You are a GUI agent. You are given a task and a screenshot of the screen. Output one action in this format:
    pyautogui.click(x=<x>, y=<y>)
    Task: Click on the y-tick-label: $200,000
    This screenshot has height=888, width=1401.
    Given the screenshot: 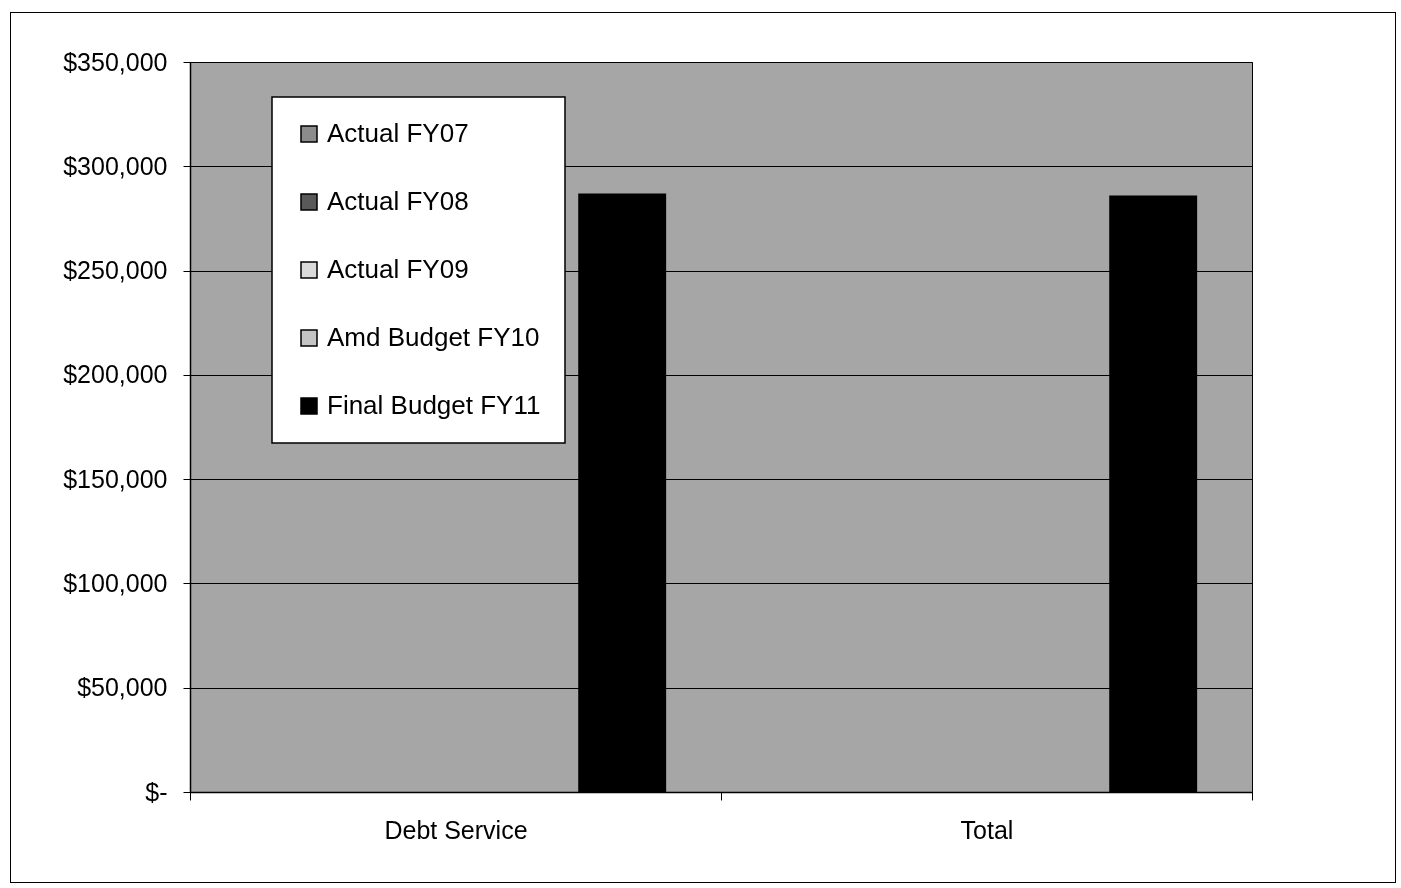 What is the action you would take?
    pyautogui.click(x=115, y=374)
    